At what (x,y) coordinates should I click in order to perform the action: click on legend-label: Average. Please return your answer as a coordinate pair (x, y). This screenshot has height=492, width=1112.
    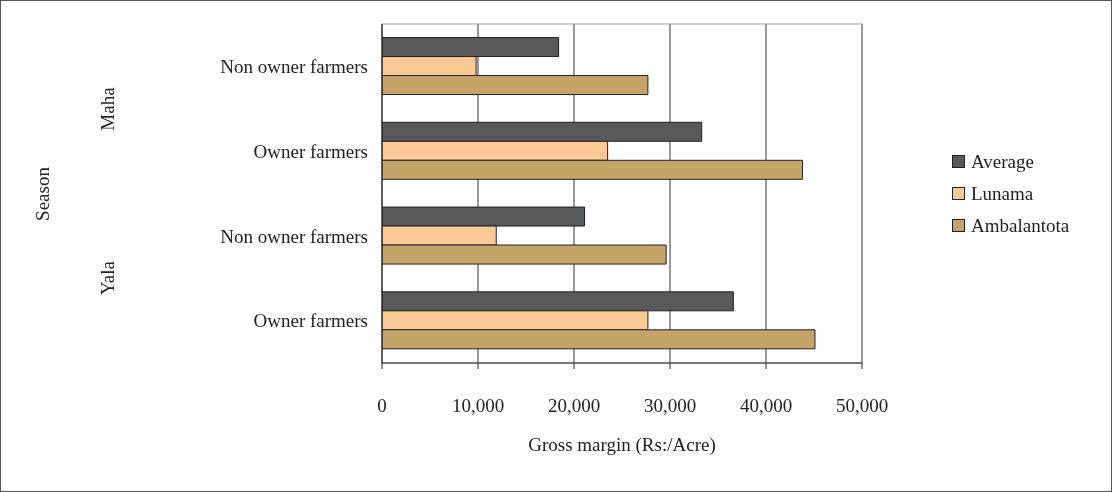
    Looking at the image, I should click on (1002, 161).